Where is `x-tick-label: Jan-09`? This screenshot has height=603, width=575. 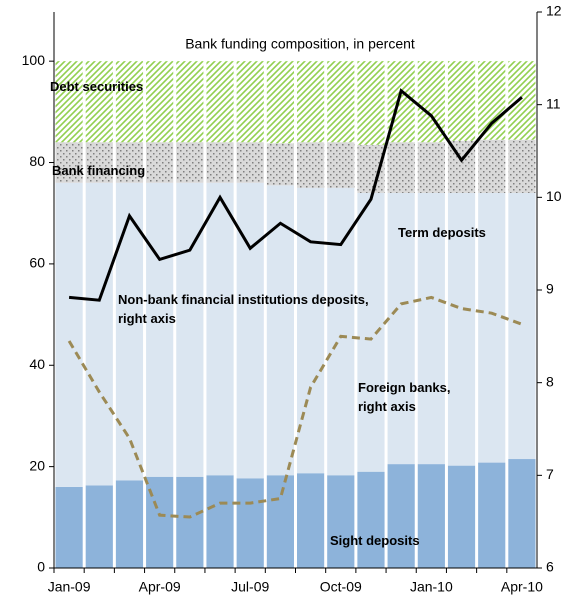
x-tick-label: Jan-09 is located at coordinates (69, 587).